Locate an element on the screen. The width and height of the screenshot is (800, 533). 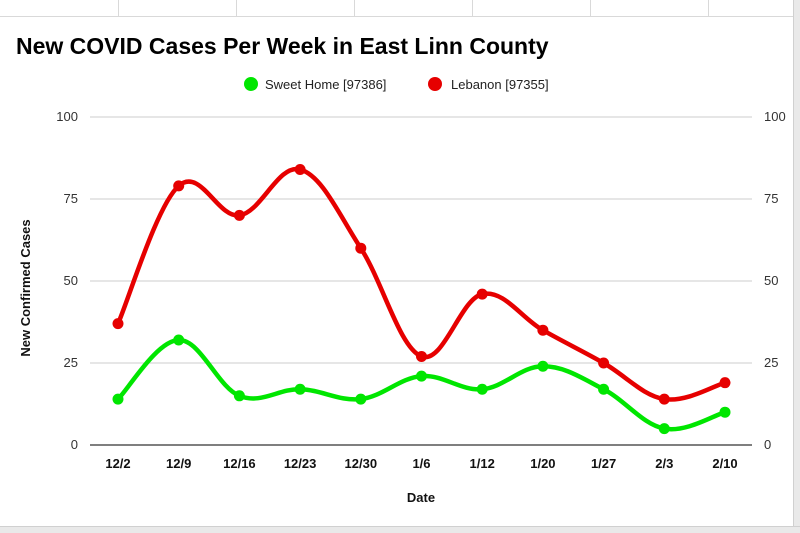
x-tick-label: 1/27 is located at coordinates (603, 463).